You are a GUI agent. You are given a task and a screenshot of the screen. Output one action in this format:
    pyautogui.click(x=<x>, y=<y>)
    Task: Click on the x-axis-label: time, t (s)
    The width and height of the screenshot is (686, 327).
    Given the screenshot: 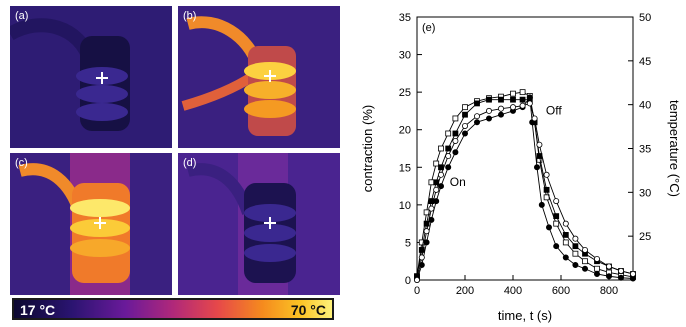 What is the action you would take?
    pyautogui.click(x=525, y=315)
    